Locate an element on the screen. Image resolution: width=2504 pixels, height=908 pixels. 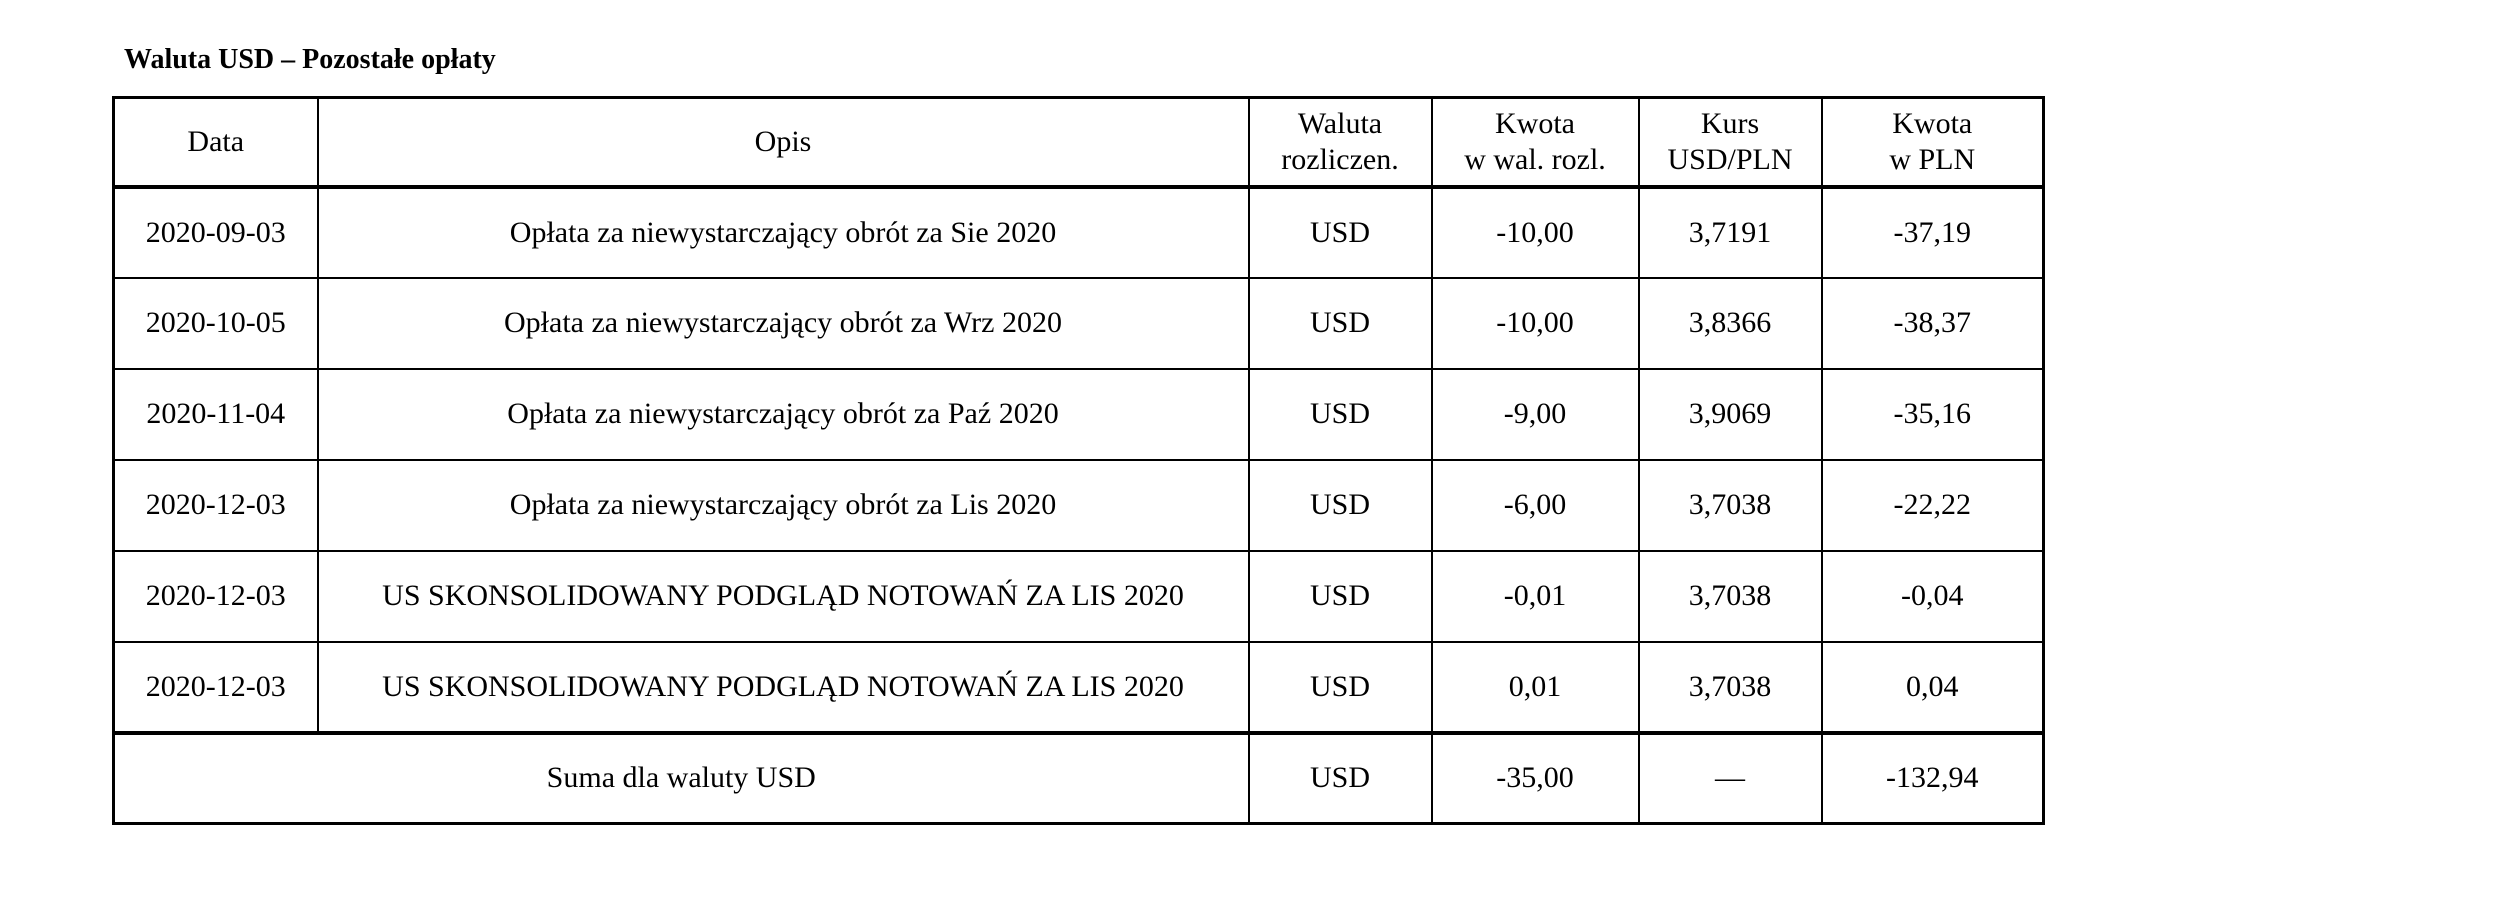
table-cell: -37,19 is located at coordinates (1932, 232).